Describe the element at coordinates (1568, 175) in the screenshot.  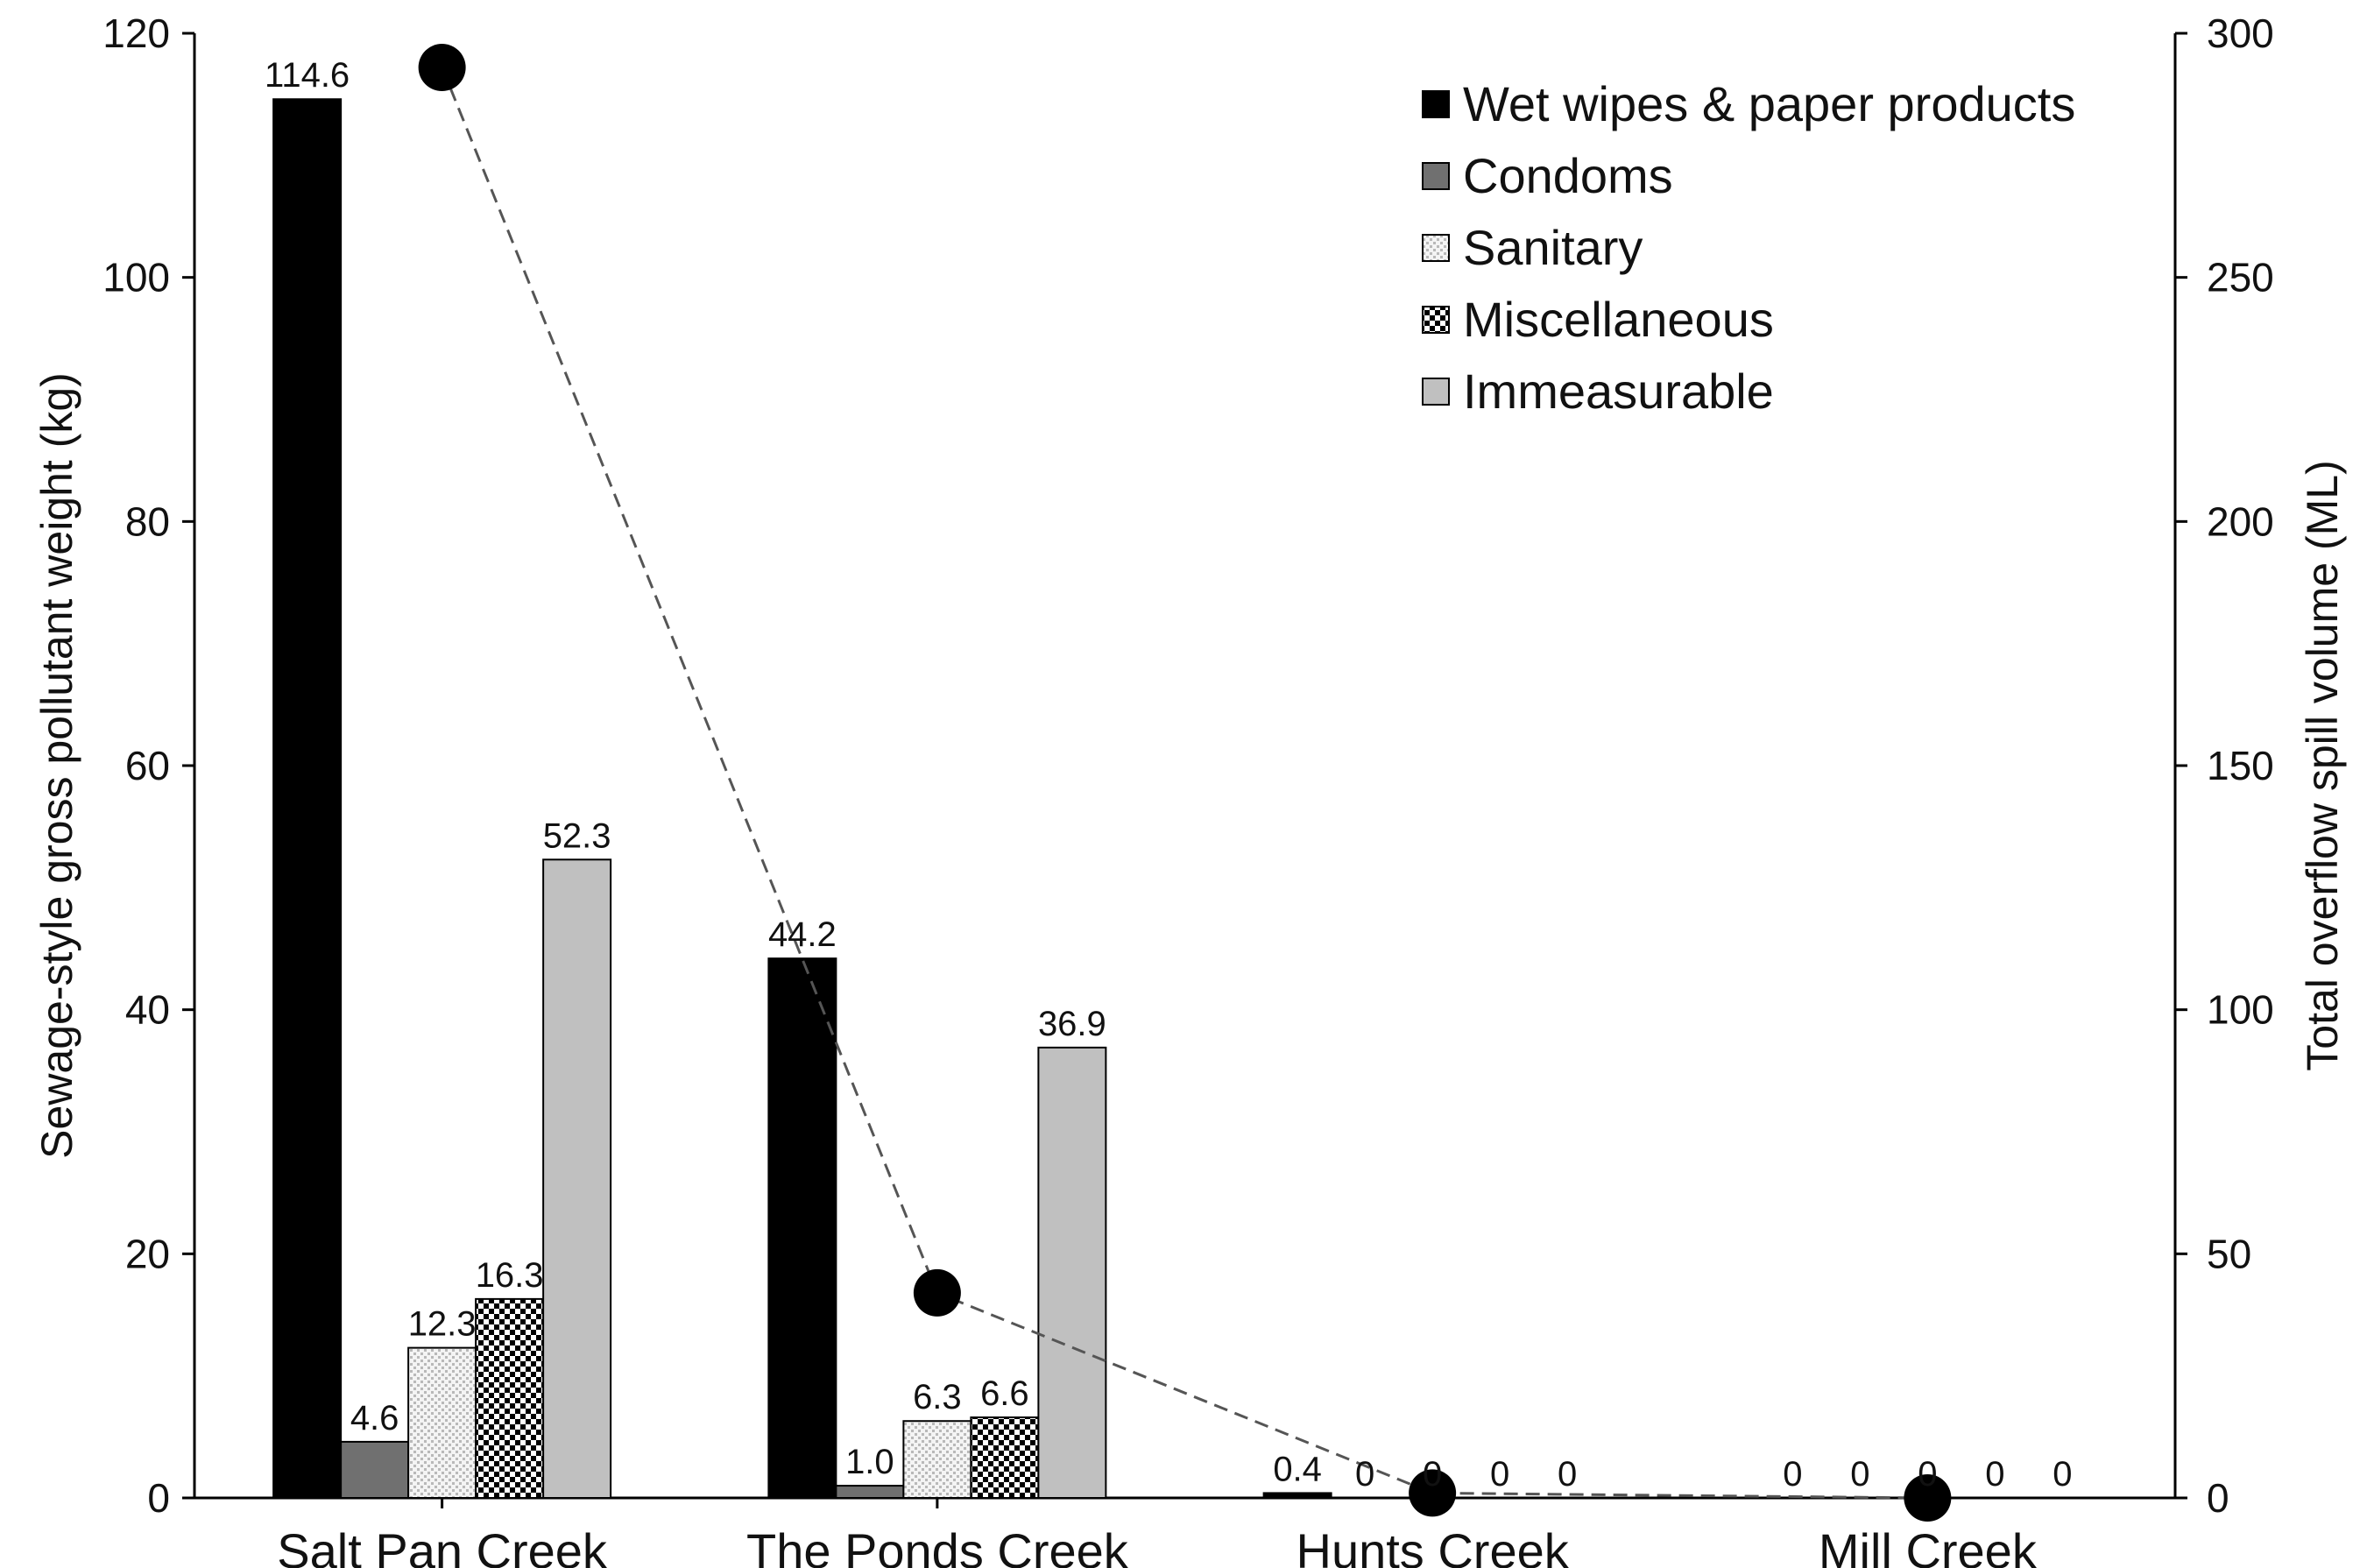
I see `legend-label: Condoms` at that location.